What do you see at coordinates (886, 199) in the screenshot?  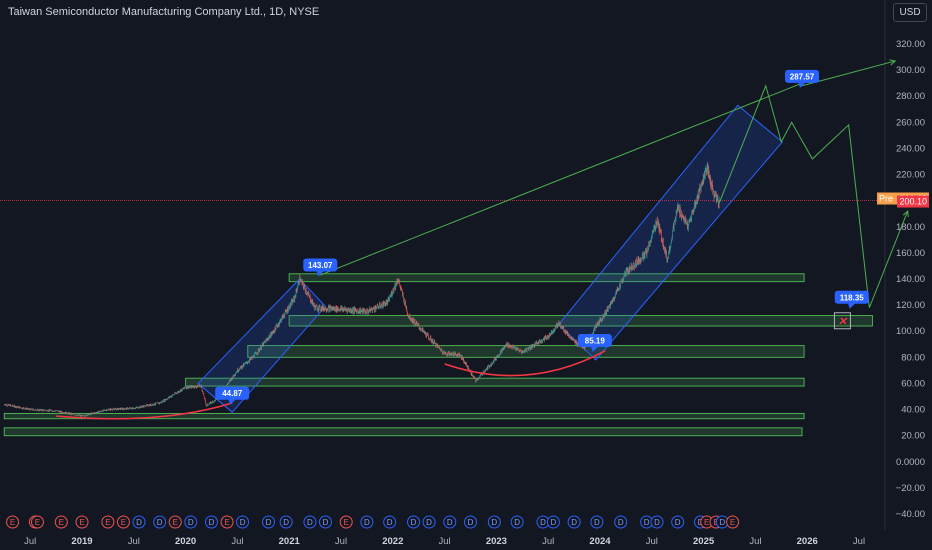 I see `pre-market-label: Pre` at bounding box center [886, 199].